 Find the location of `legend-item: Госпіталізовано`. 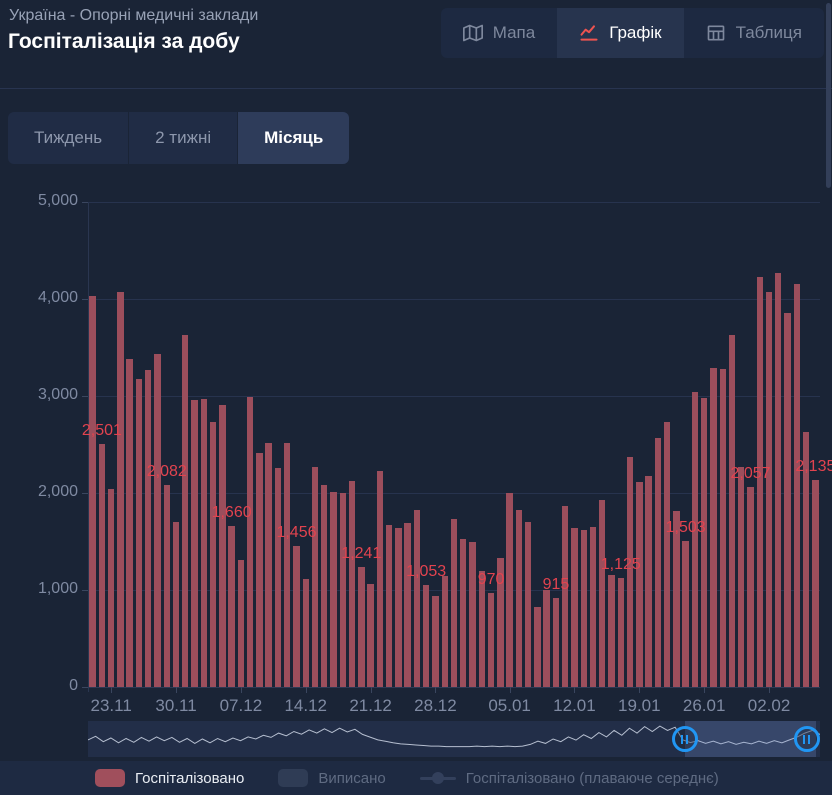

legend-item: Госпіталізовано is located at coordinates (169, 778).